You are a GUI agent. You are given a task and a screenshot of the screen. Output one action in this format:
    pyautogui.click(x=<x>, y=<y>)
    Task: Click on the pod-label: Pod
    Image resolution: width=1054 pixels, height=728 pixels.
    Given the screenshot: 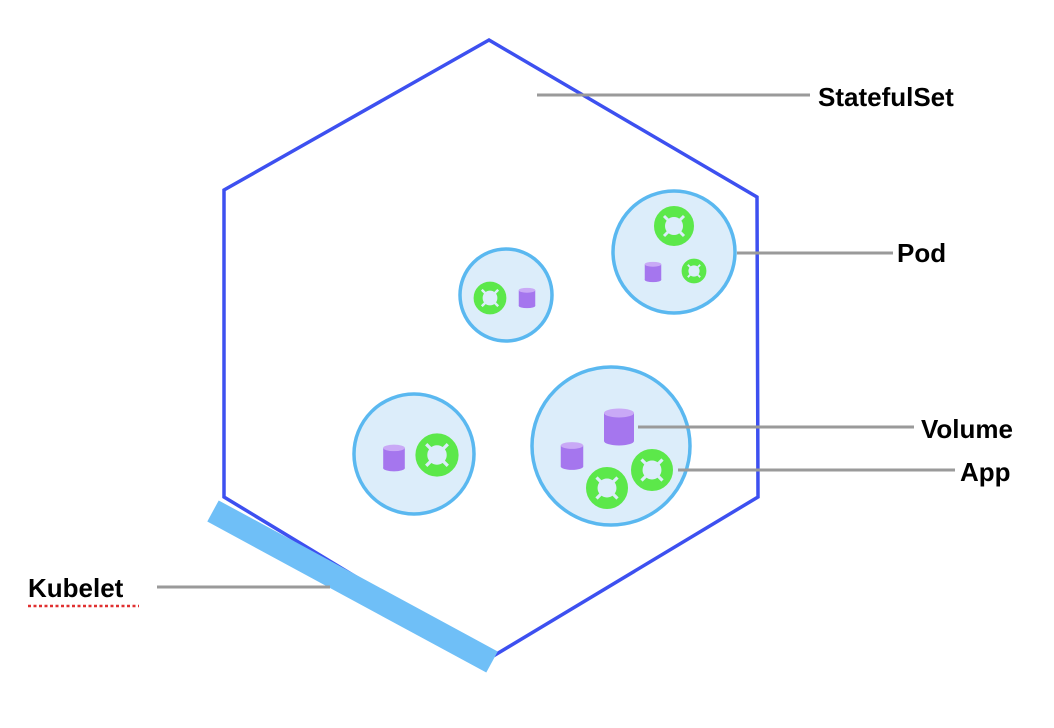 What is the action you would take?
    pyautogui.click(x=921, y=253)
    